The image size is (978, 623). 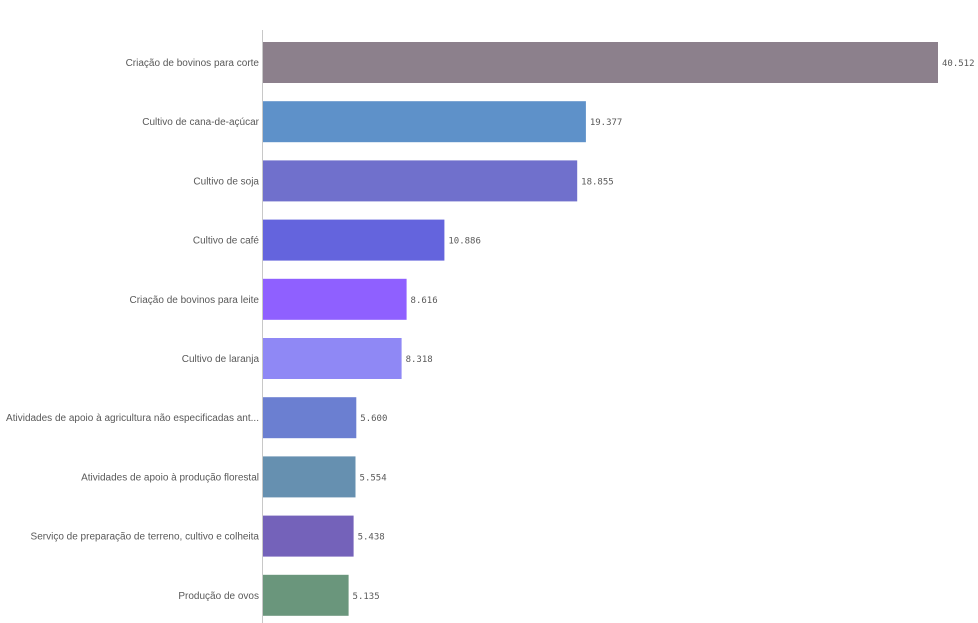 What do you see at coordinates (606, 123) in the screenshot?
I see `value-label: 19.377` at bounding box center [606, 123].